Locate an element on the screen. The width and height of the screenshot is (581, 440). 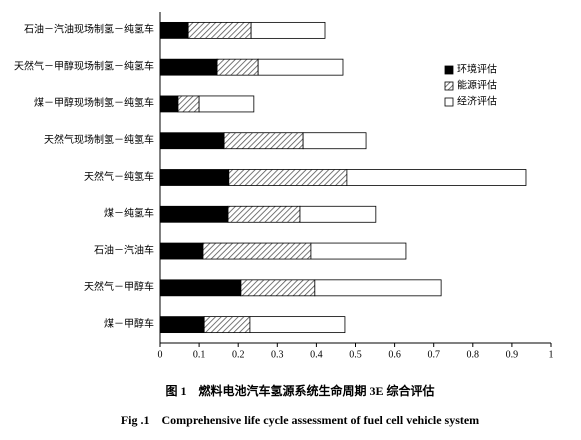
y-tick-label: 石油－汽油车 is located at coordinates (124, 249).